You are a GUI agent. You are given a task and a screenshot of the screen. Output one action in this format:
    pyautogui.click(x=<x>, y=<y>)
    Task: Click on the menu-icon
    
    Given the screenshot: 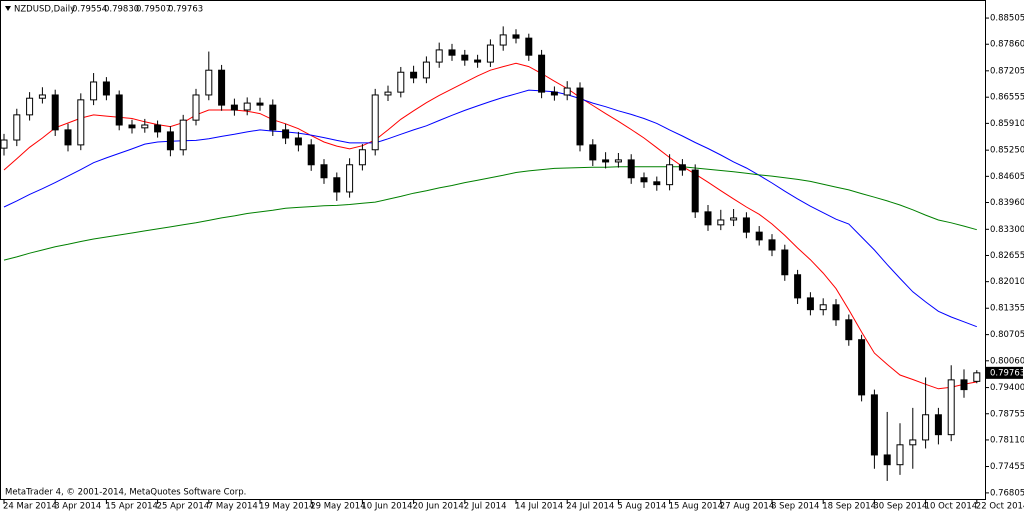 What is the action you would take?
    pyautogui.click(x=8, y=8)
    